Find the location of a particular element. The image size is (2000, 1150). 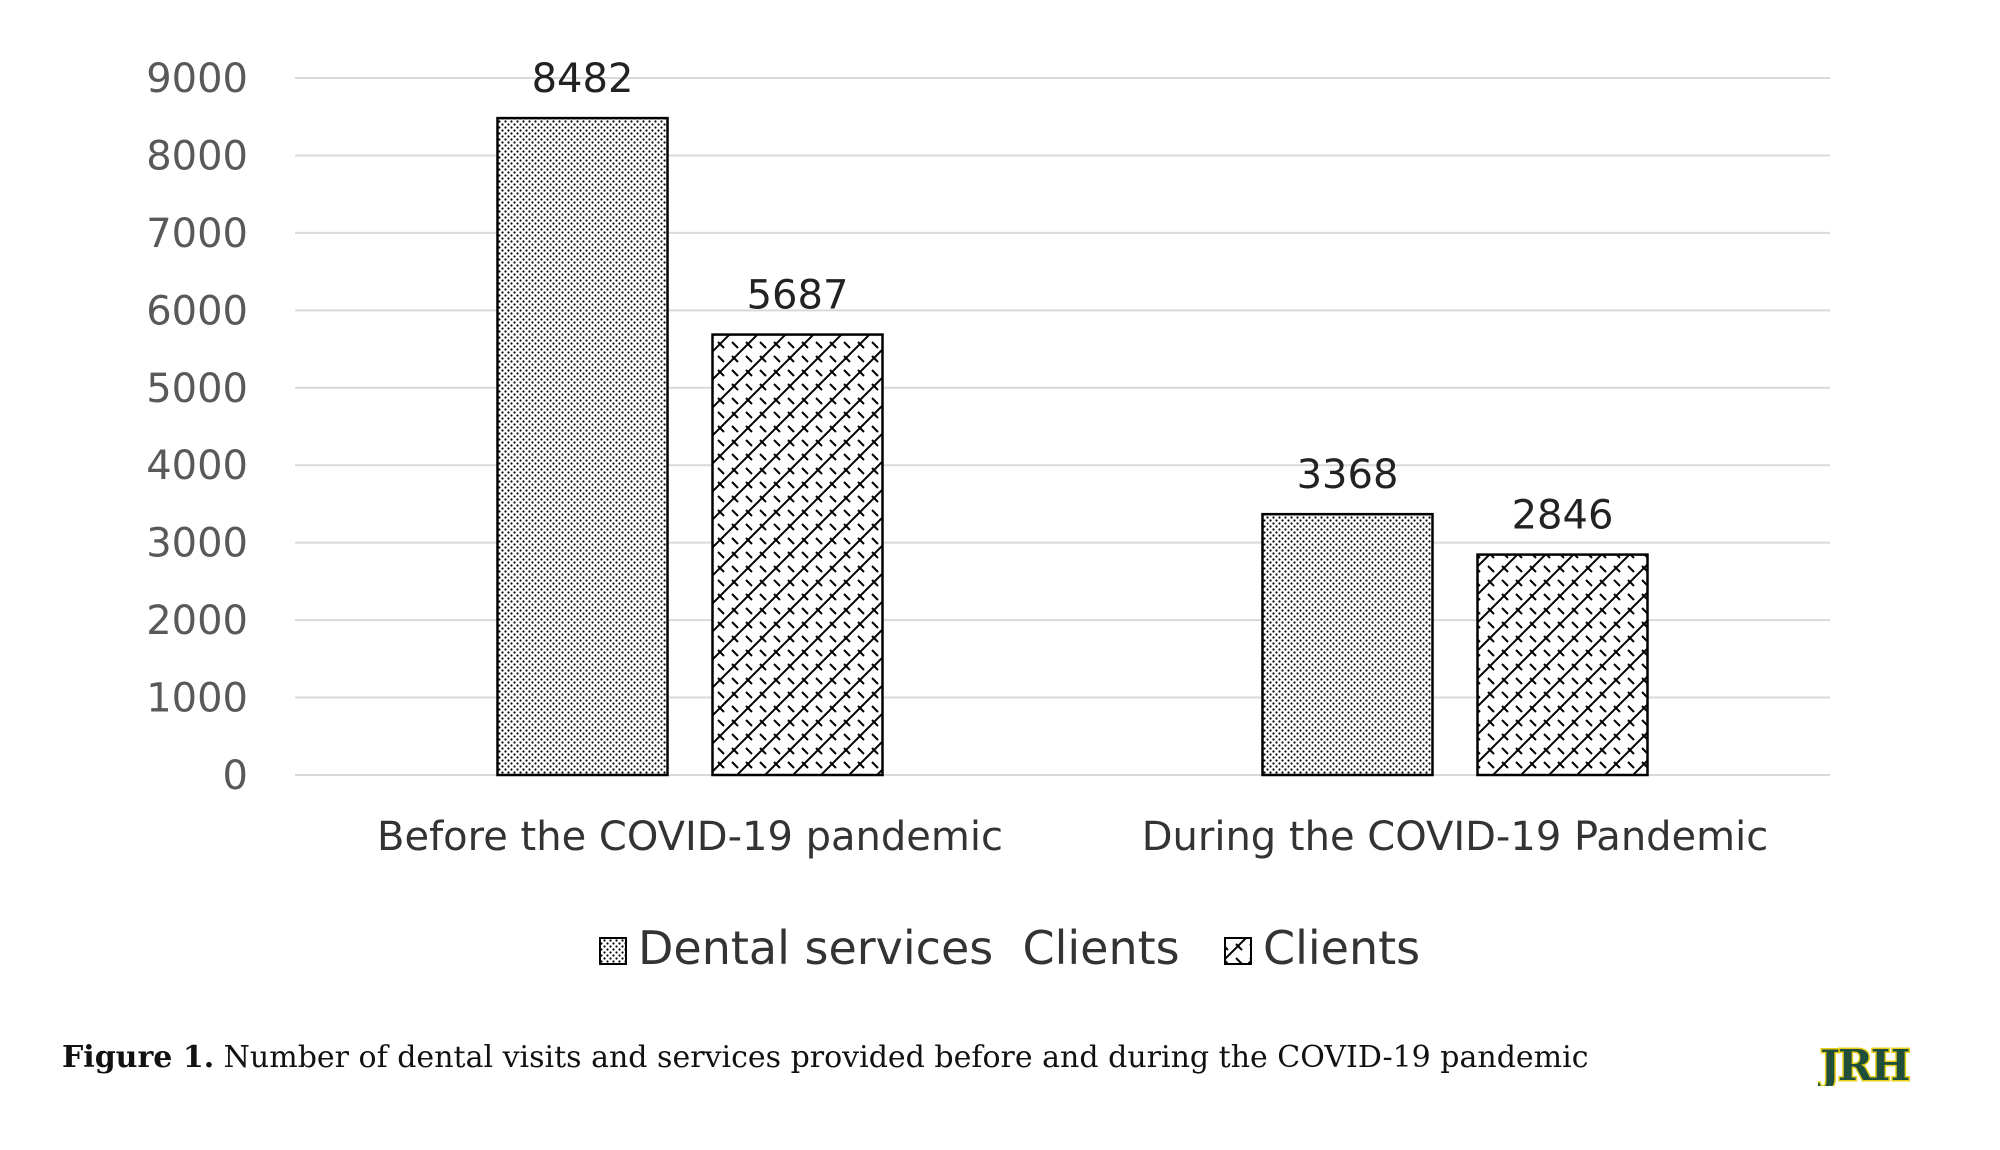

legend: Dental services Clients Clients is located at coordinates (1009, 948).